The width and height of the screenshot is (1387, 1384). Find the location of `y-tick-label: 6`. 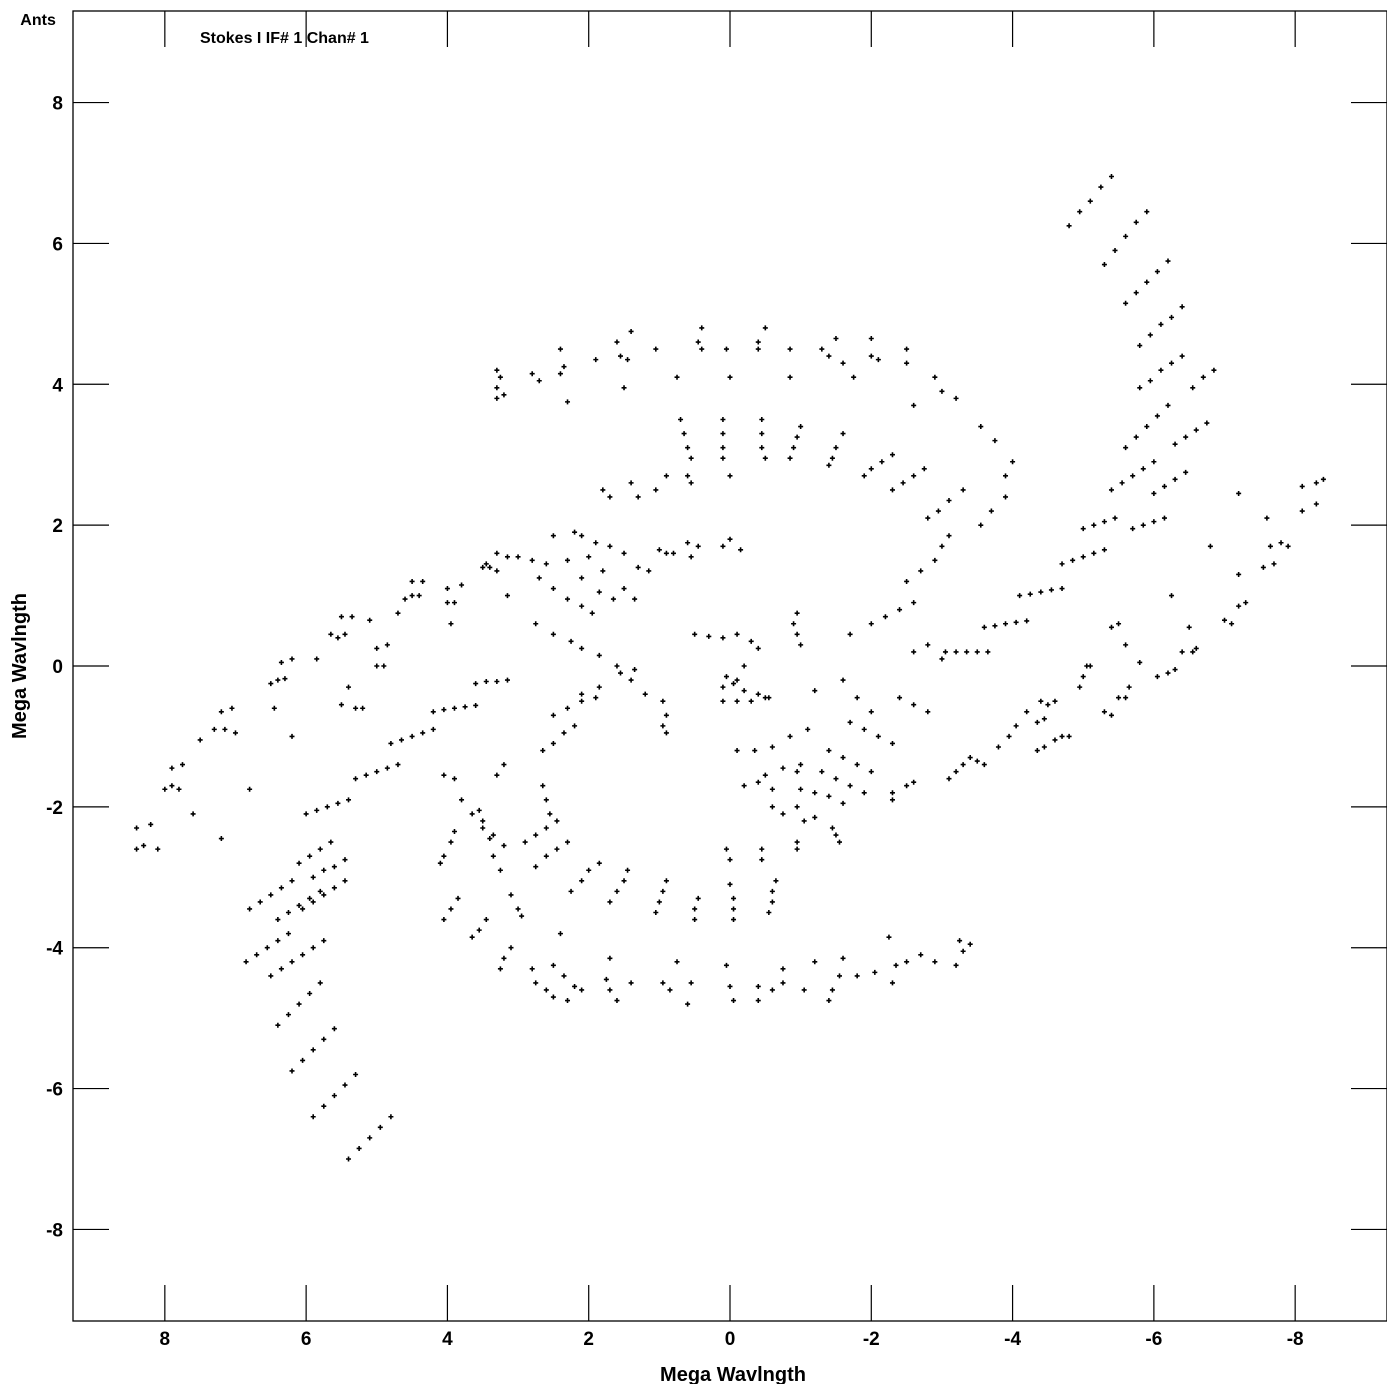

y-tick-label: 6 is located at coordinates (57, 244).